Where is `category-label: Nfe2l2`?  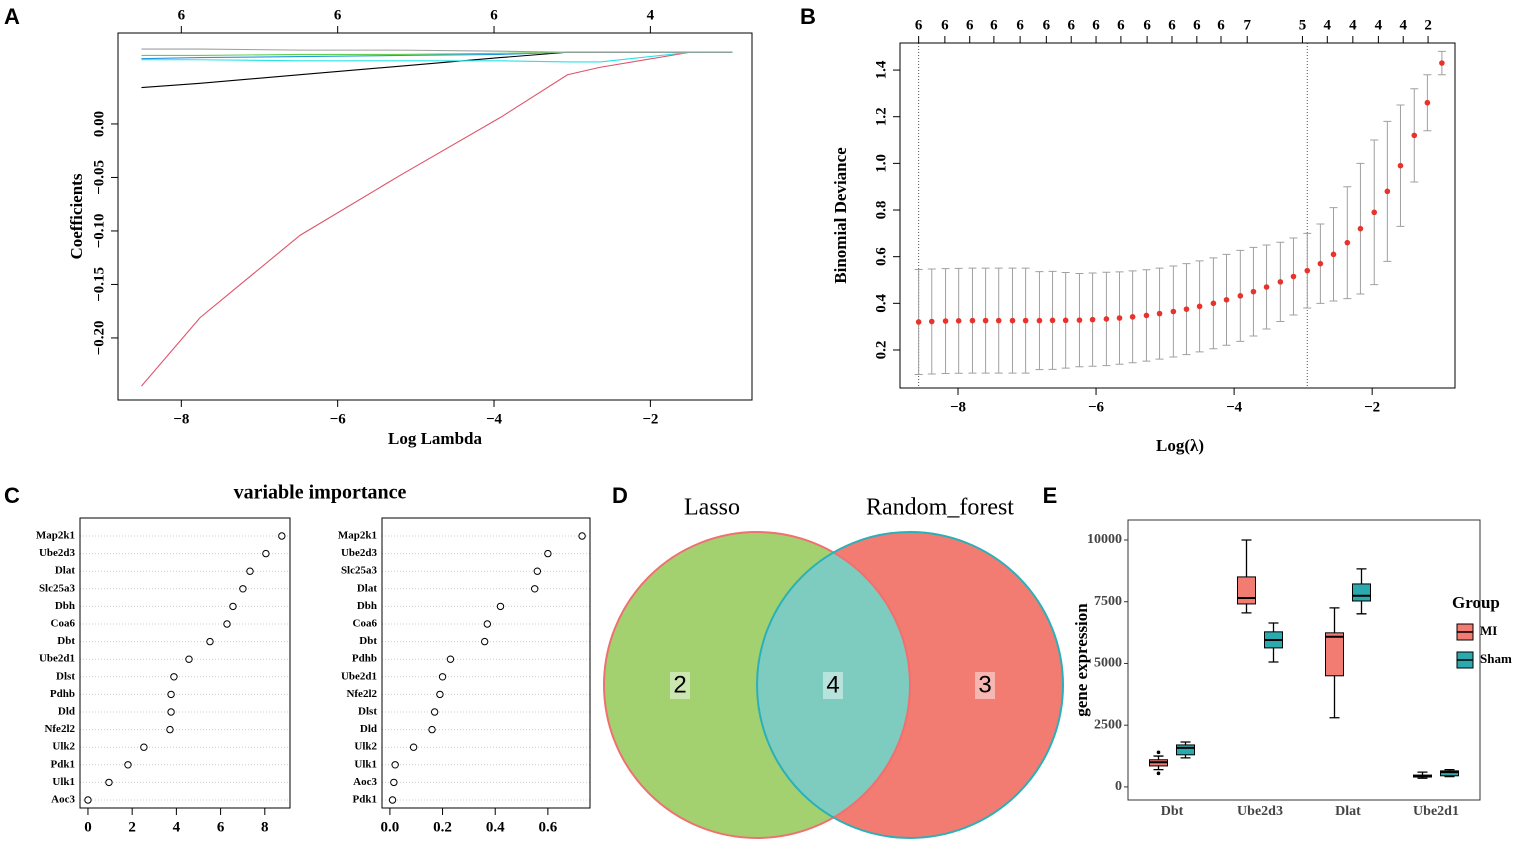 category-label: Nfe2l2 is located at coordinates (361, 694).